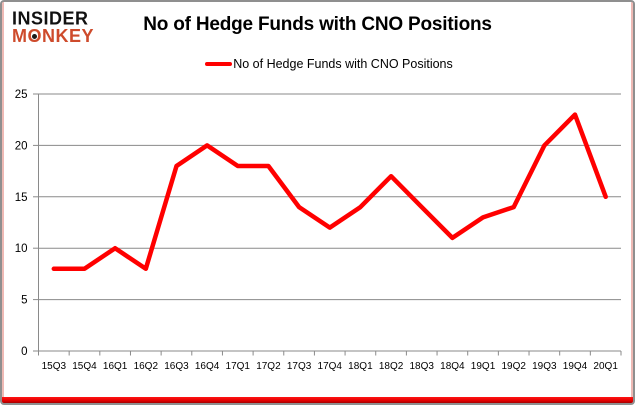 This screenshot has height=405, width=635. What do you see at coordinates (452, 366) in the screenshot?
I see `x-tick-label: 18Q4` at bounding box center [452, 366].